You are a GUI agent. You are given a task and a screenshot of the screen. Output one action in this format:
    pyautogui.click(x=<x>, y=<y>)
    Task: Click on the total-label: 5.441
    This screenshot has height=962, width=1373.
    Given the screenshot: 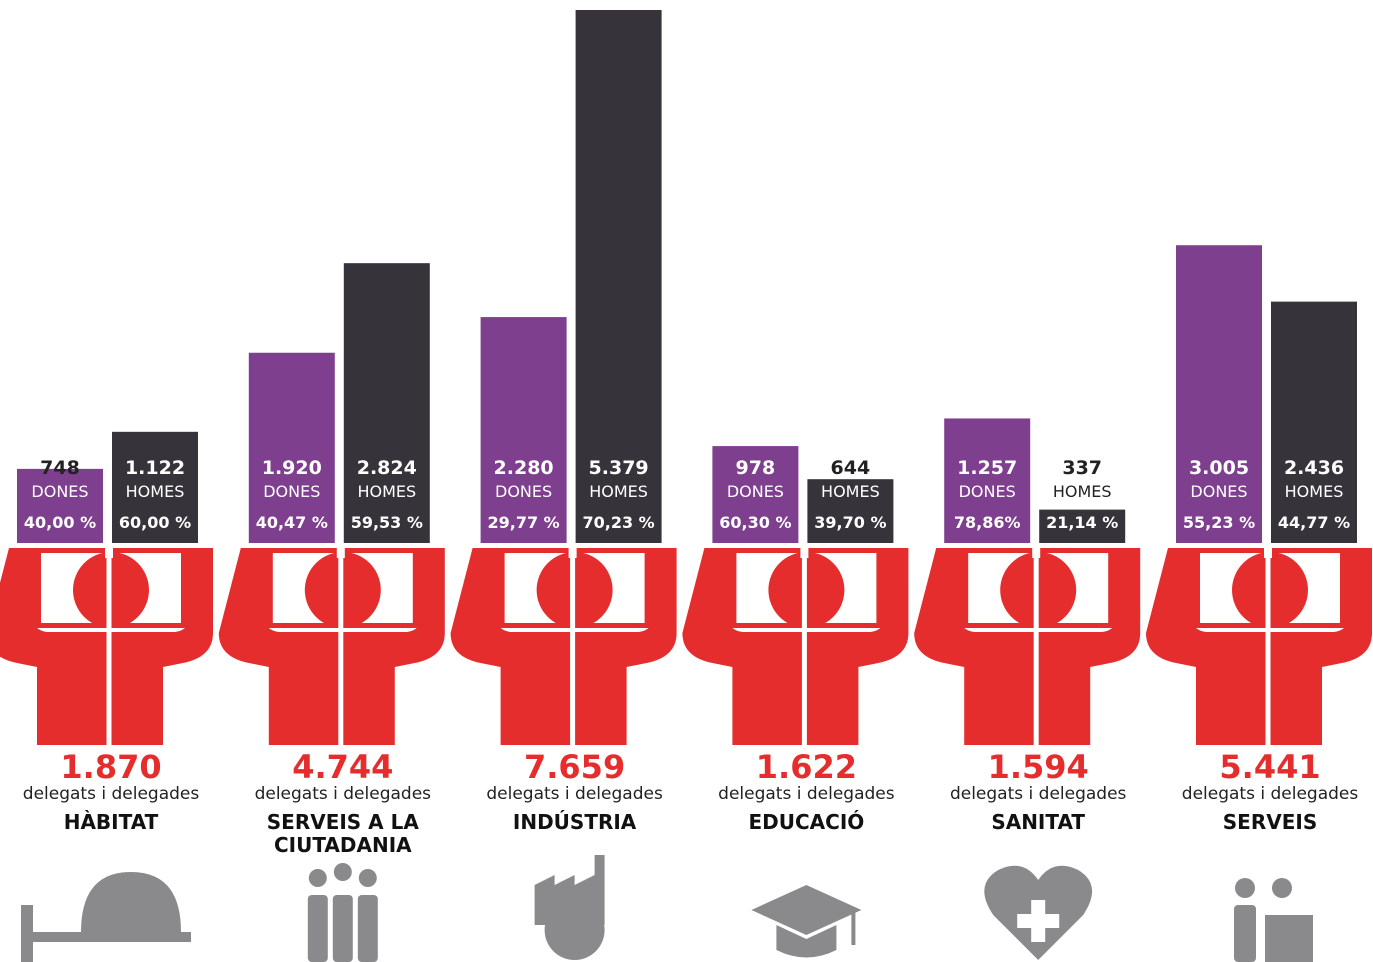 What is the action you would take?
    pyautogui.click(x=1270, y=767)
    